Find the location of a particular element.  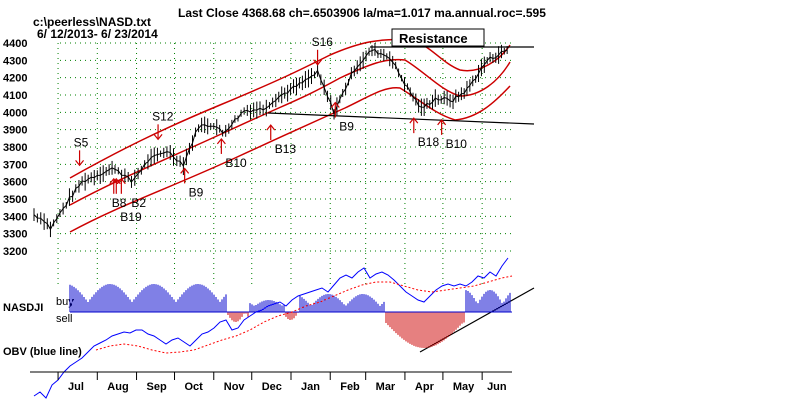

nasdji-label: NASDJI is located at coordinates (23, 308).